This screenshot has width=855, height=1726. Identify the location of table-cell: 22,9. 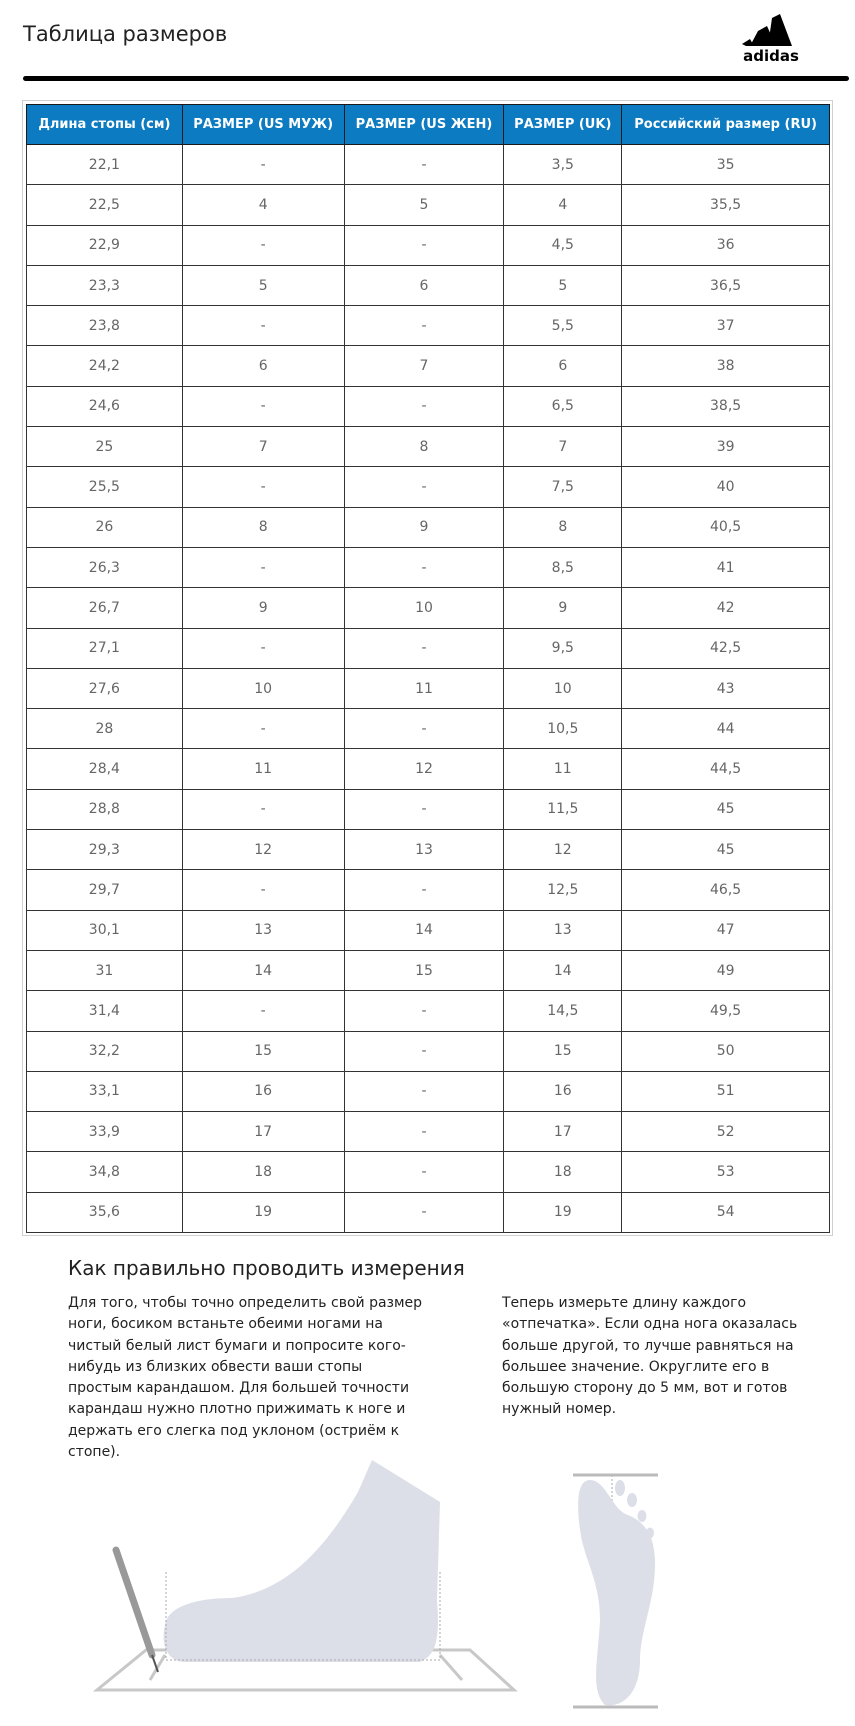
(104, 245).